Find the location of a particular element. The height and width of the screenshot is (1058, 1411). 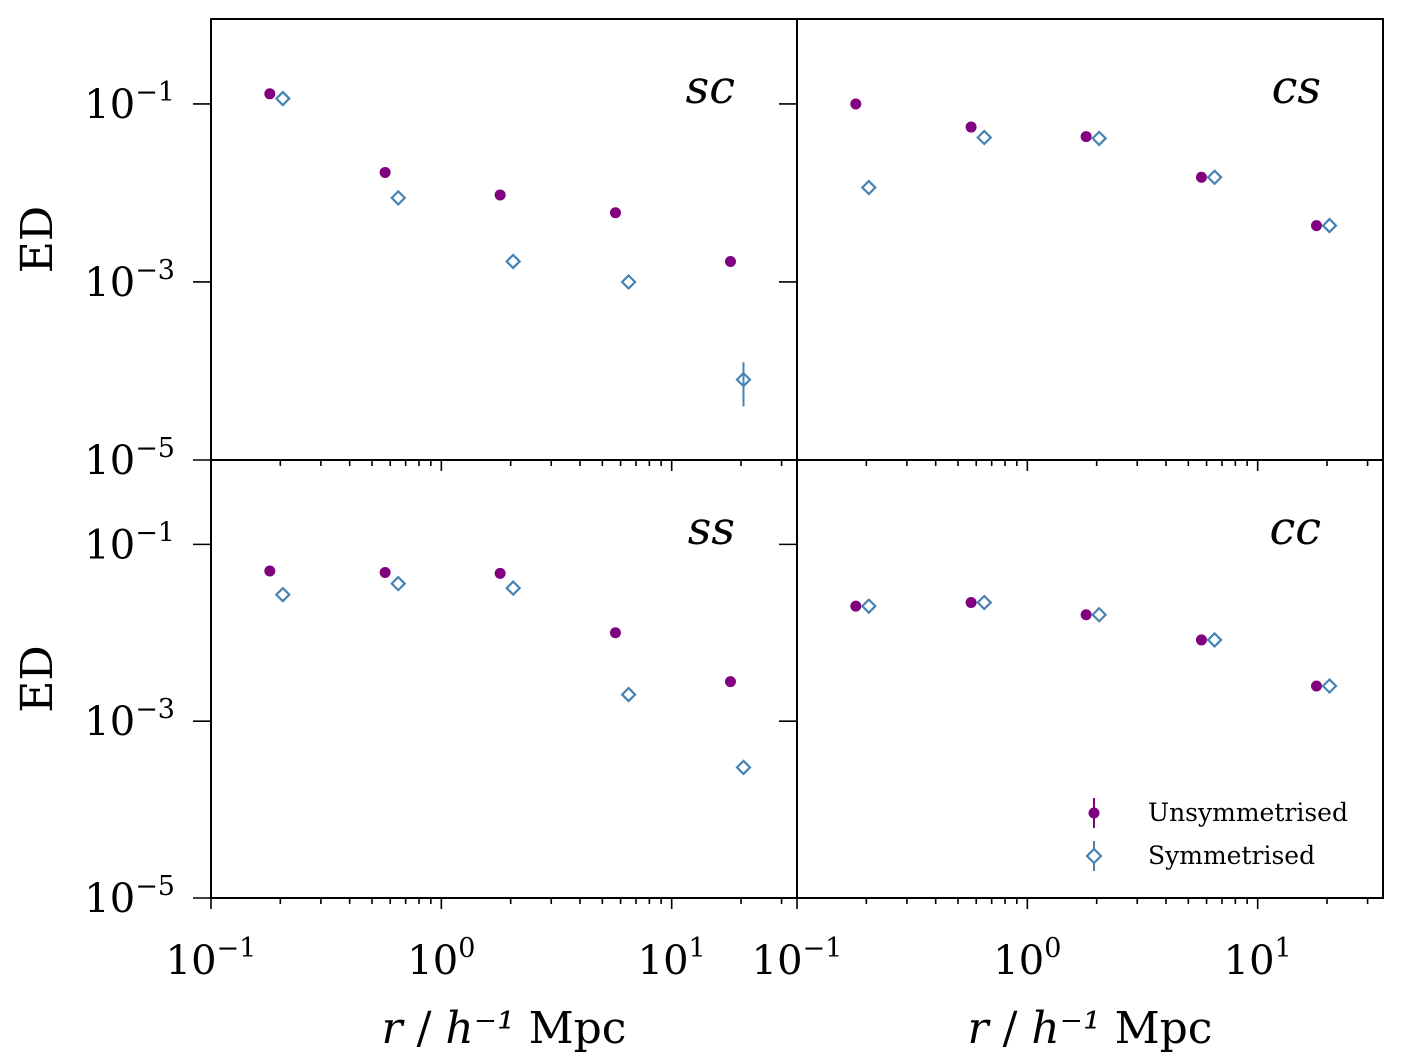

panel-label: cc is located at coordinates (1295, 528).